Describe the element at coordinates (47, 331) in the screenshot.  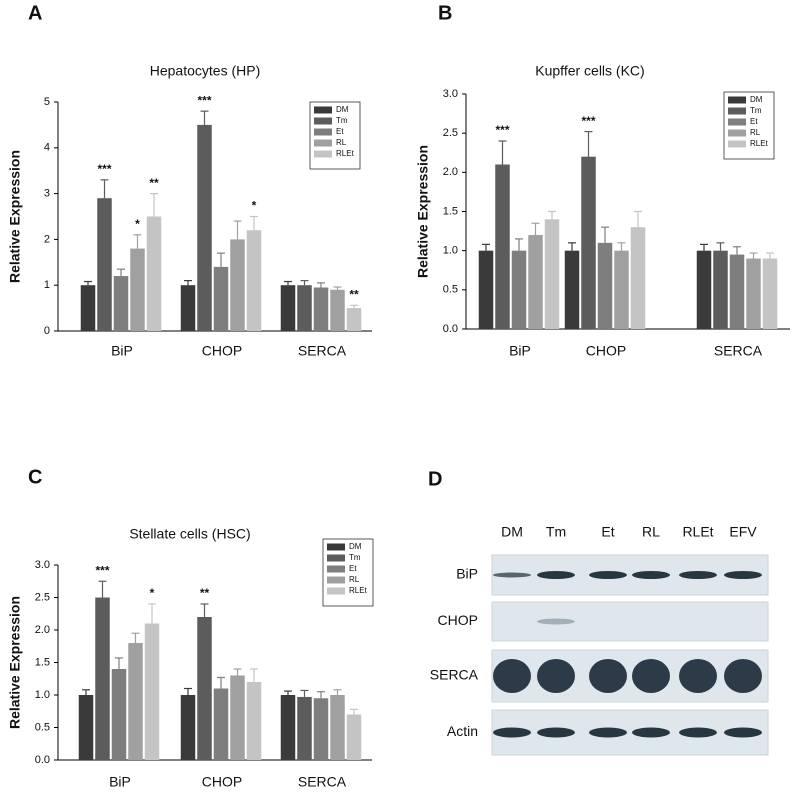
I see `y-tick-label: 0` at that location.